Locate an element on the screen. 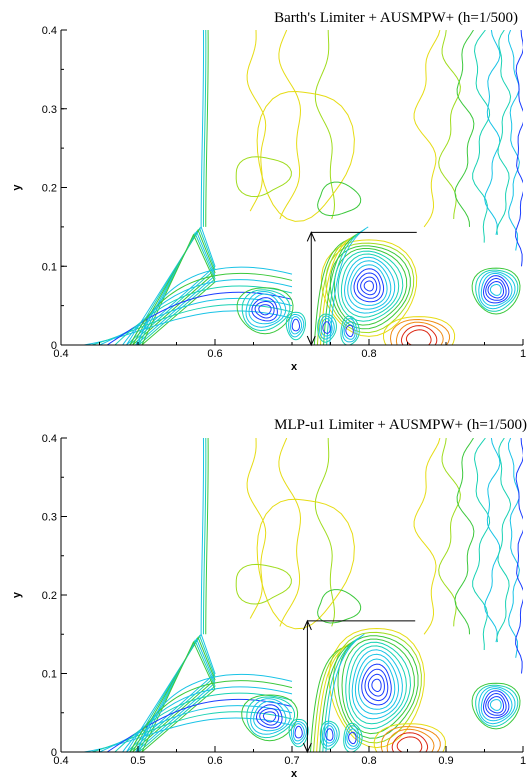 The height and width of the screenshot is (782, 531). y-tick-label: 0.4 is located at coordinates (49, 439).